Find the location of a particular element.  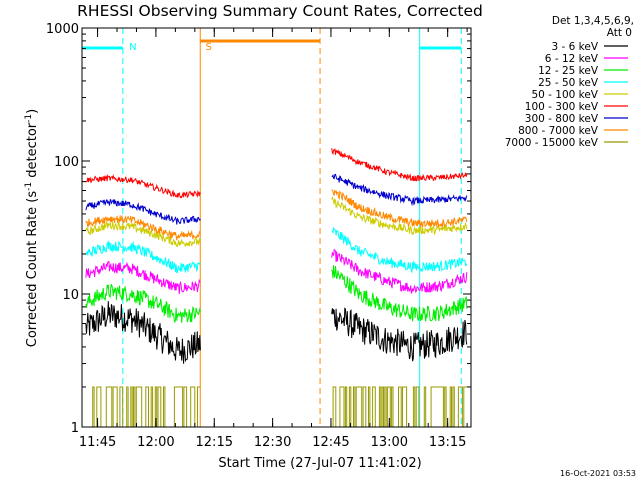

y-axis-label-mid: detector is located at coordinates (32, 152).